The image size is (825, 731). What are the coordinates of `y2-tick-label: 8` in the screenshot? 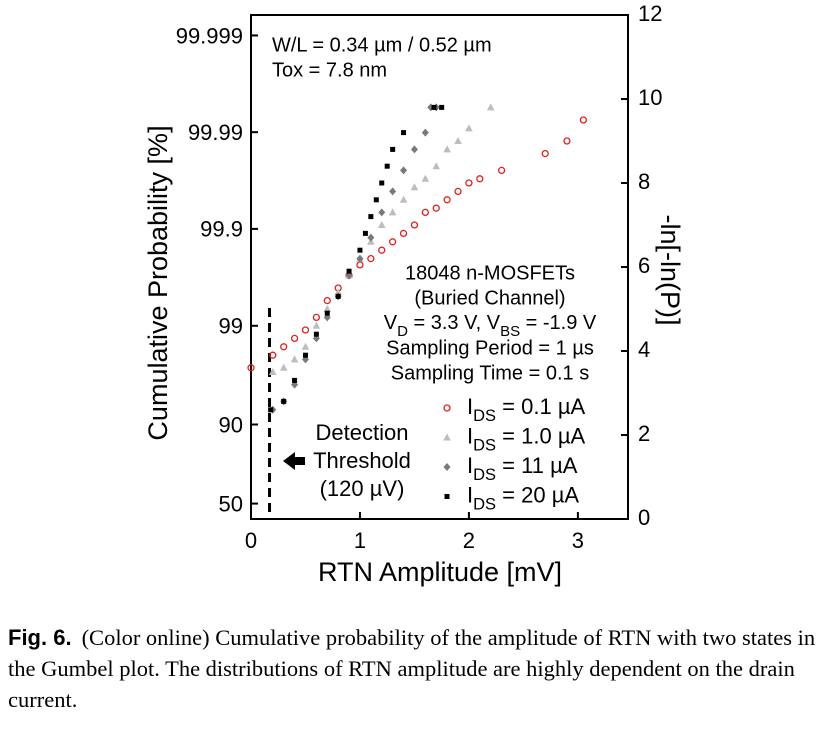 It's located at (644, 181).